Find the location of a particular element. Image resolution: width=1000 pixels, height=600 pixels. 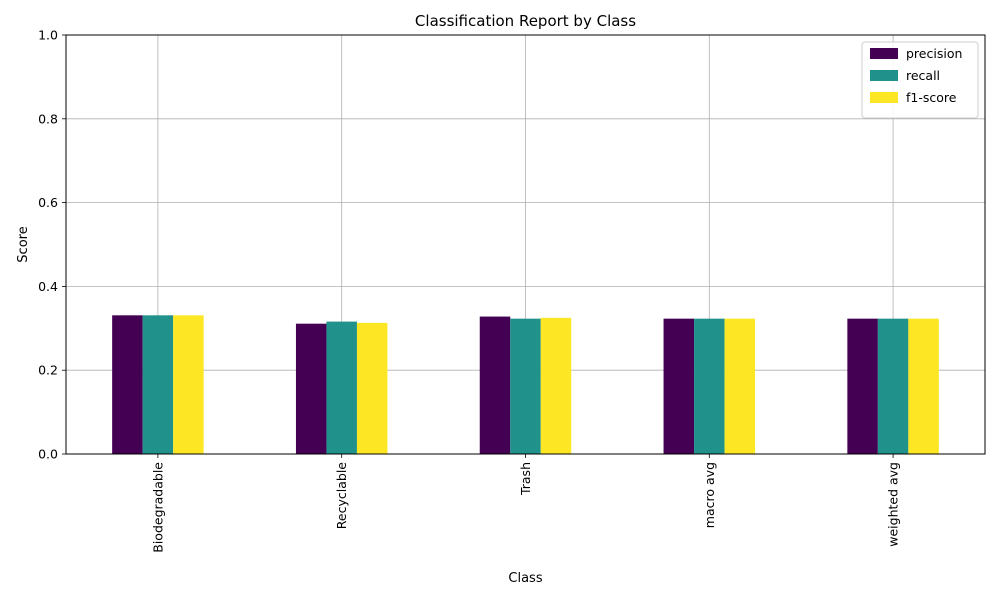

x-axis-label: Class is located at coordinates (525, 578).